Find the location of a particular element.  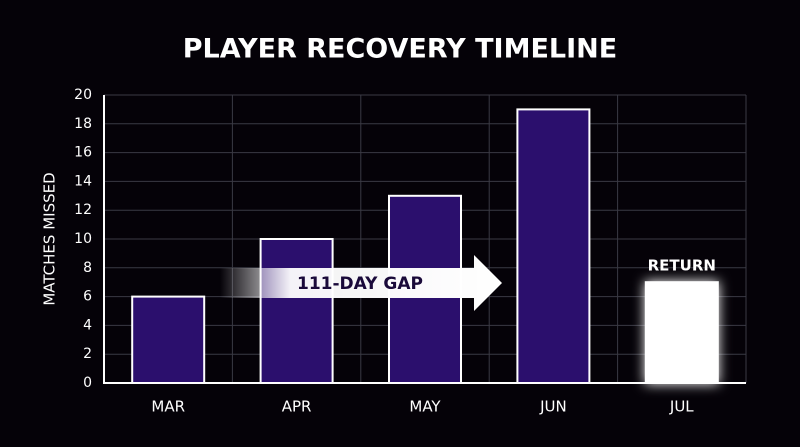

return-label: RETURN is located at coordinates (682, 266).